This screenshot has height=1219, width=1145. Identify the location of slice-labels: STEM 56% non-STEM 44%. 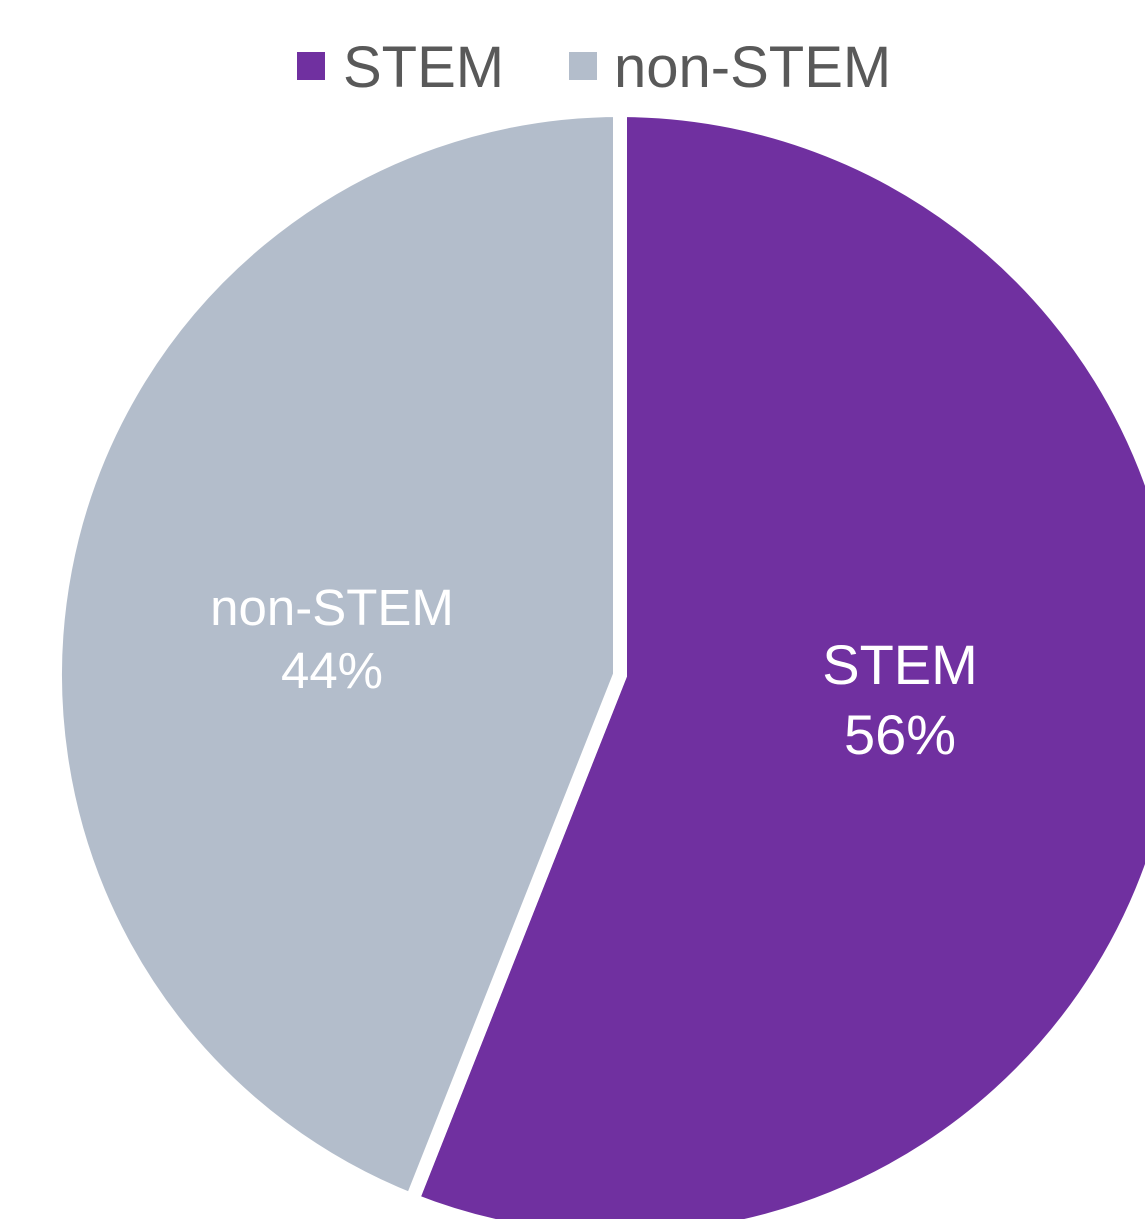
(594, 672).